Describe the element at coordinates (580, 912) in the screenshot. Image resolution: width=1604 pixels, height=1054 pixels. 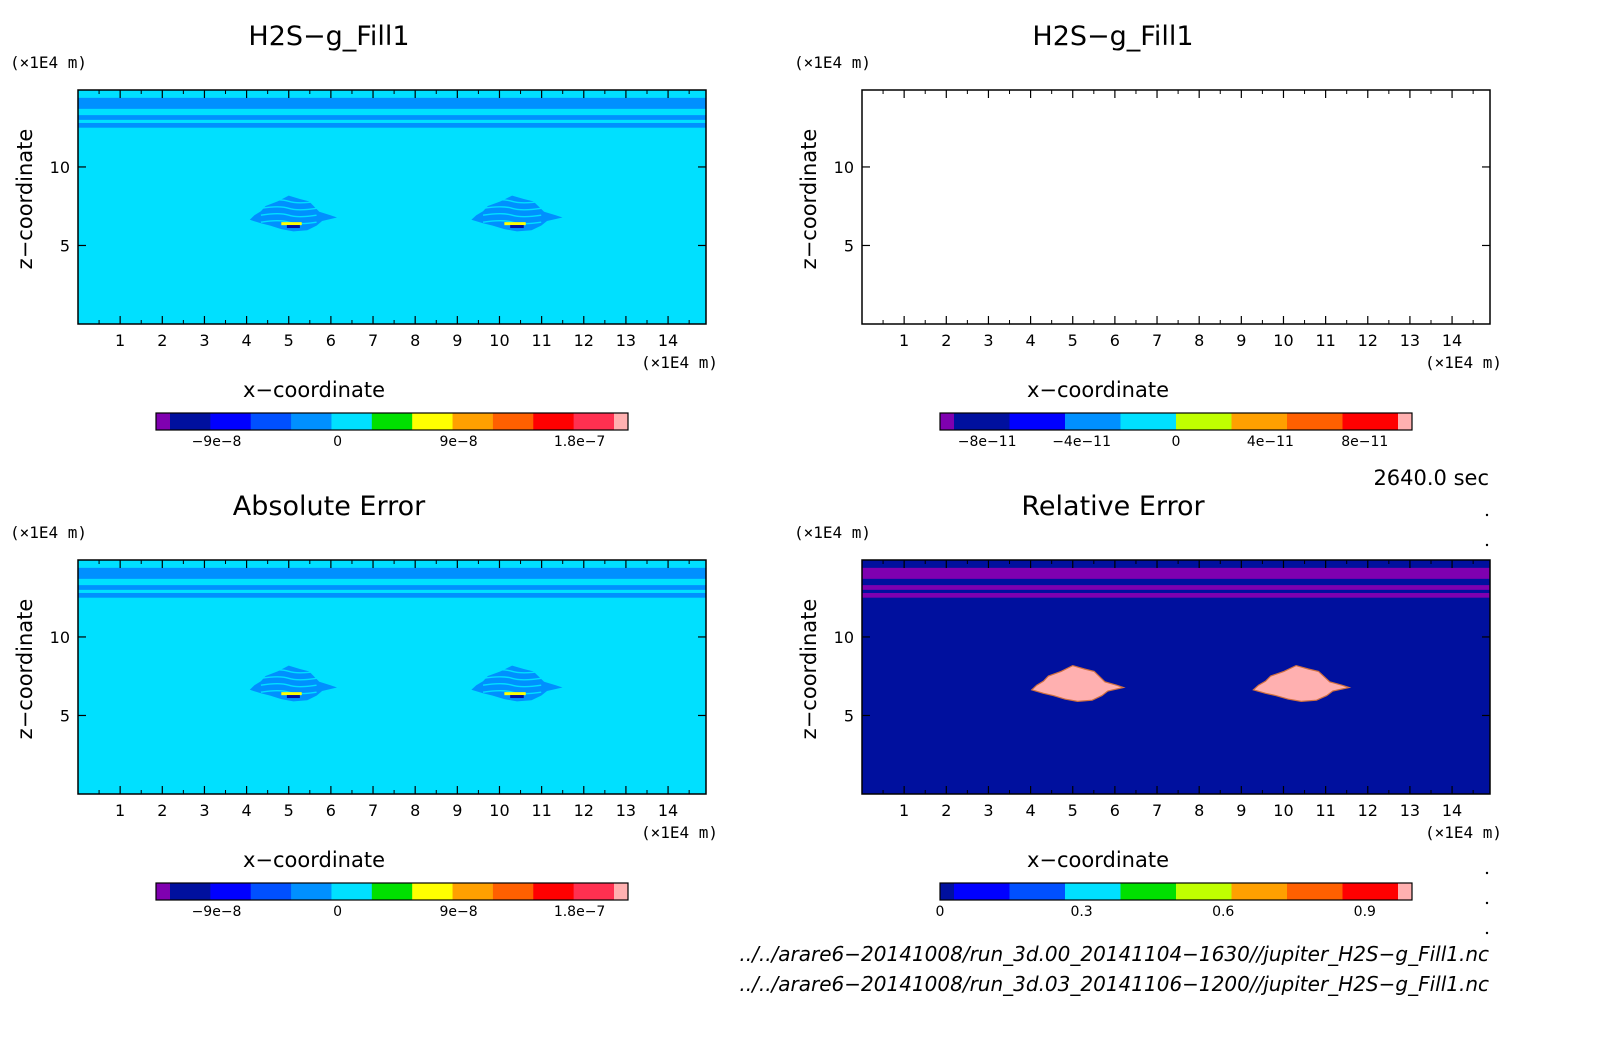
I see `colorbar-label: 1.8e−7` at that location.